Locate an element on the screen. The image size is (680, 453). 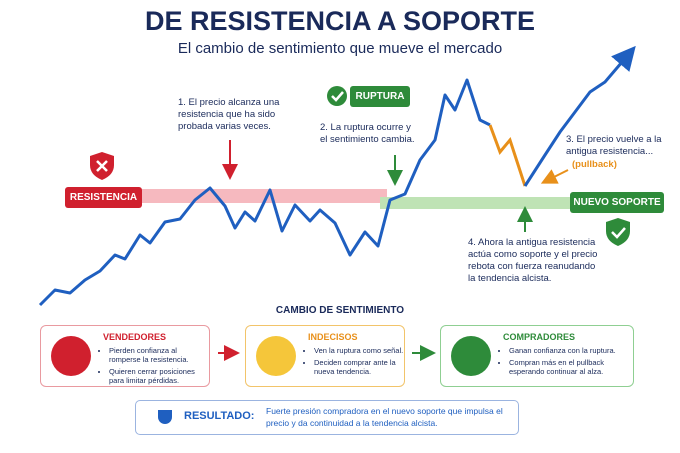
annotation-note: (pullback) is located at coordinates (594, 164).